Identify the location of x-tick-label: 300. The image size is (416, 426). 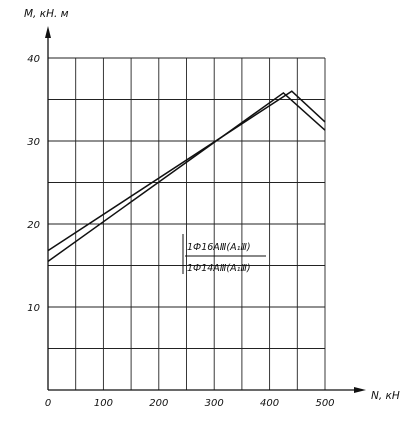
(214, 403).